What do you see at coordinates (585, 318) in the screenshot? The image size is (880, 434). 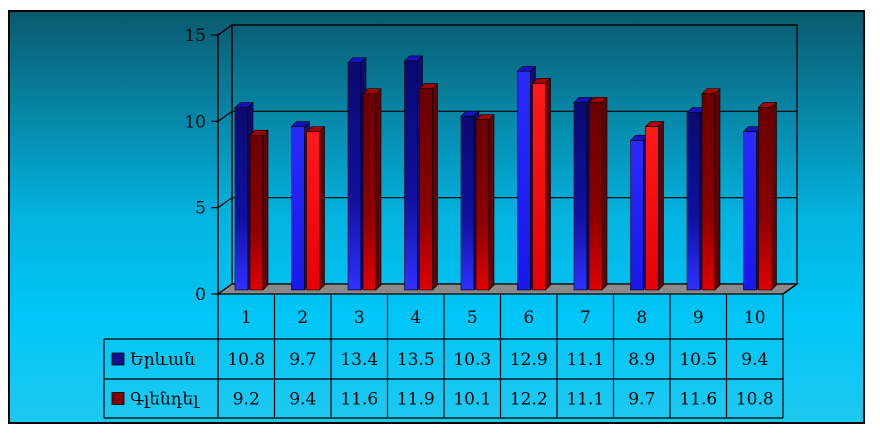 I see `category-label: 7` at bounding box center [585, 318].